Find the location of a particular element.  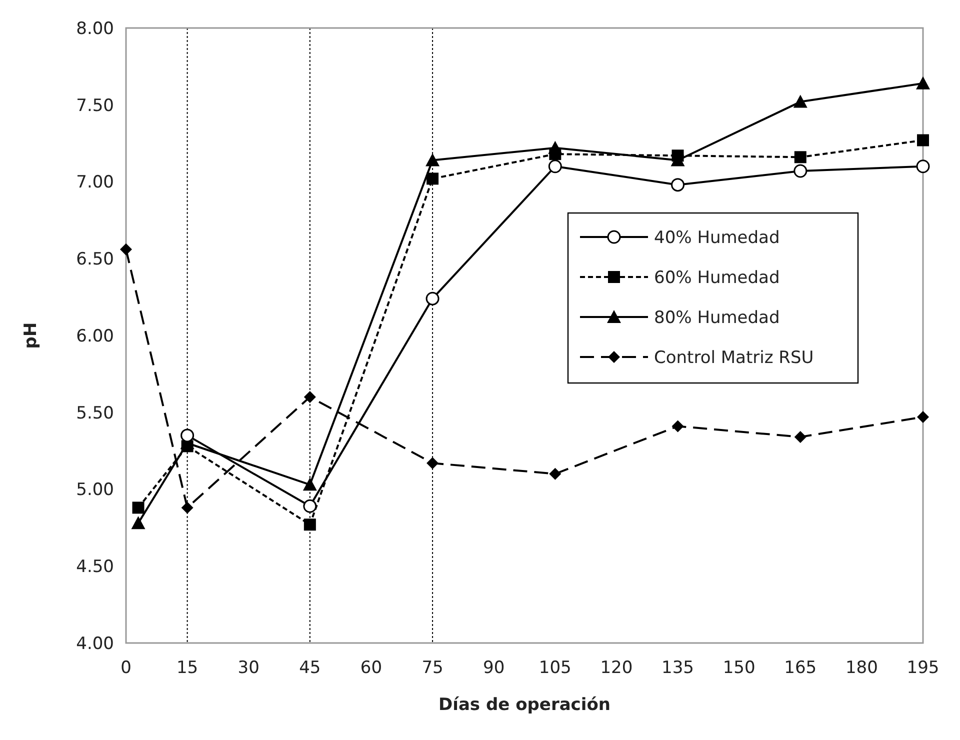

x-tick-label: 105 is located at coordinates (555, 668).